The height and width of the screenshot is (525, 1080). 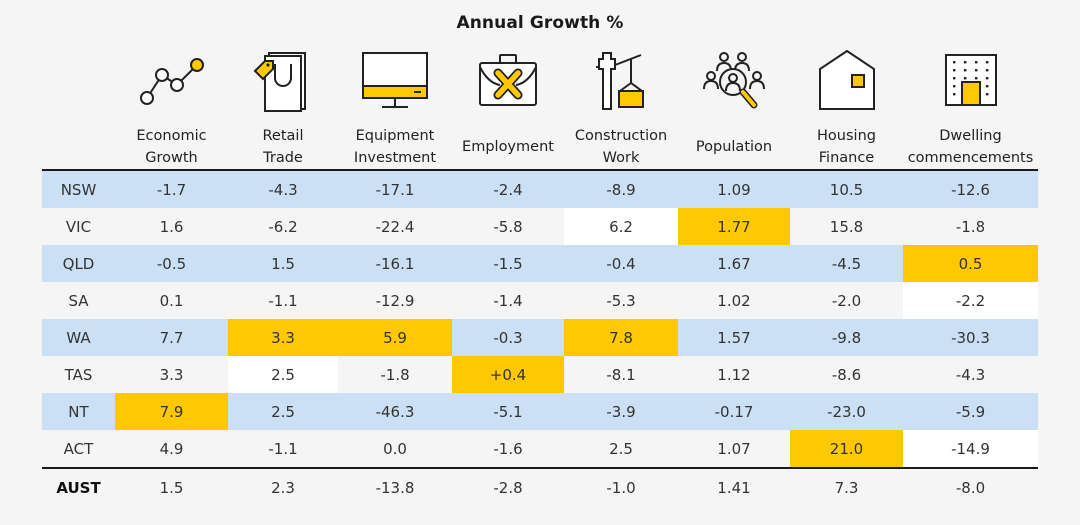 I want to click on value-cell: -5.8, so click(x=508, y=226).